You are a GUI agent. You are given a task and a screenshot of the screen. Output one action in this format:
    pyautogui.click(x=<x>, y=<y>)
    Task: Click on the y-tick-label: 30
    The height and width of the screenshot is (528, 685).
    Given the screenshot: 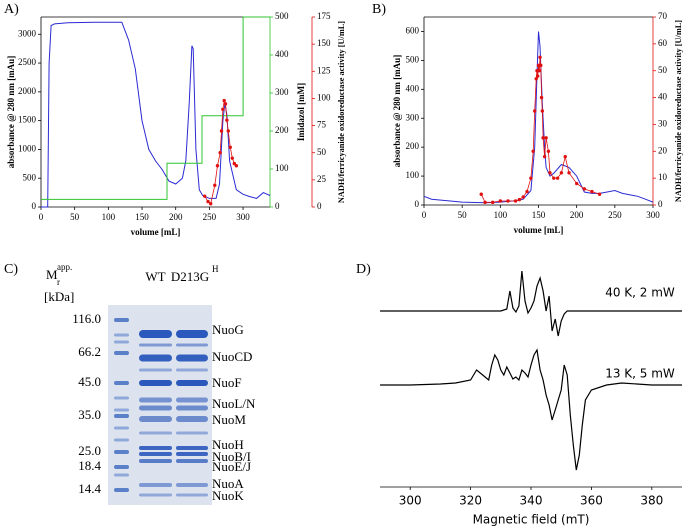 What is the action you would take?
    pyautogui.click(x=663, y=123)
    